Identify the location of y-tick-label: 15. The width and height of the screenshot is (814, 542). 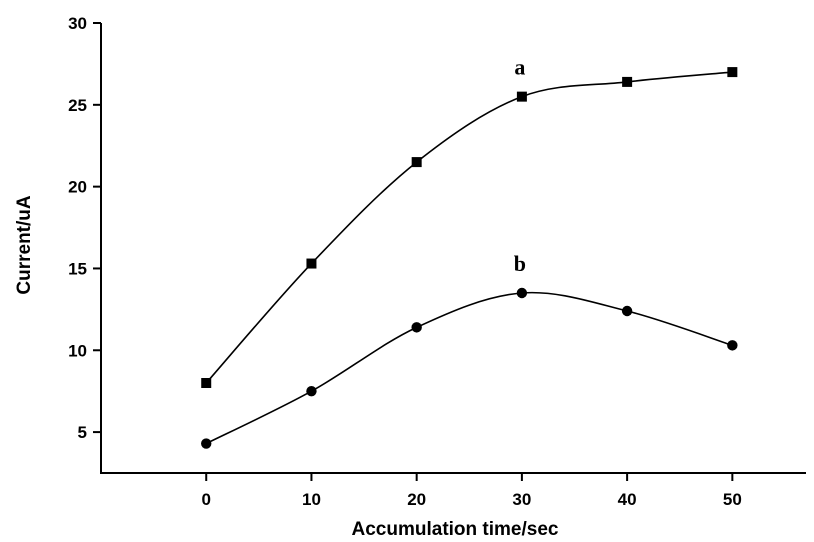
(77, 268).